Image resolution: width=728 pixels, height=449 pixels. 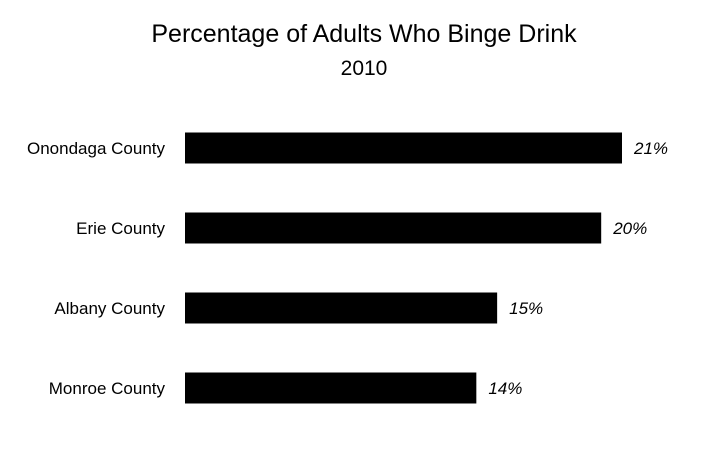 I want to click on data-label: 14%, so click(x=505, y=388).